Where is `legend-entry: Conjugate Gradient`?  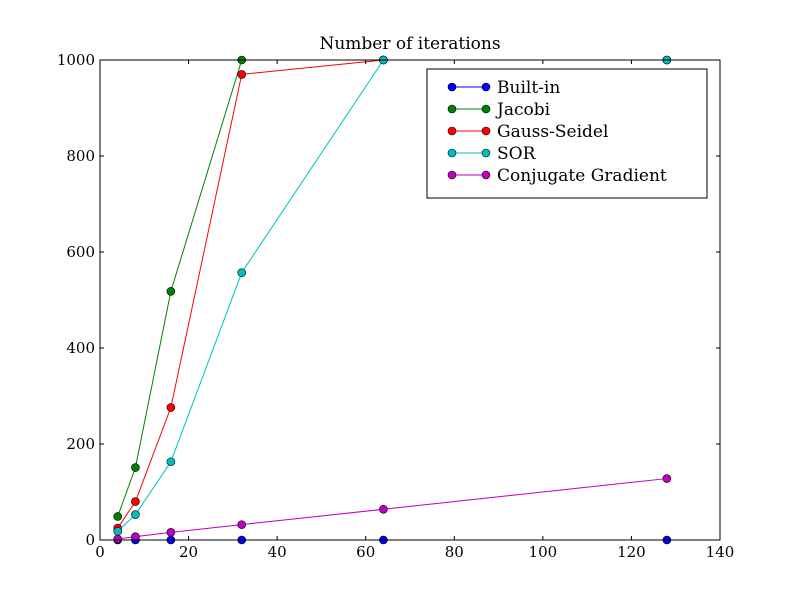
legend-entry: Conjugate Gradient is located at coordinates (557, 176).